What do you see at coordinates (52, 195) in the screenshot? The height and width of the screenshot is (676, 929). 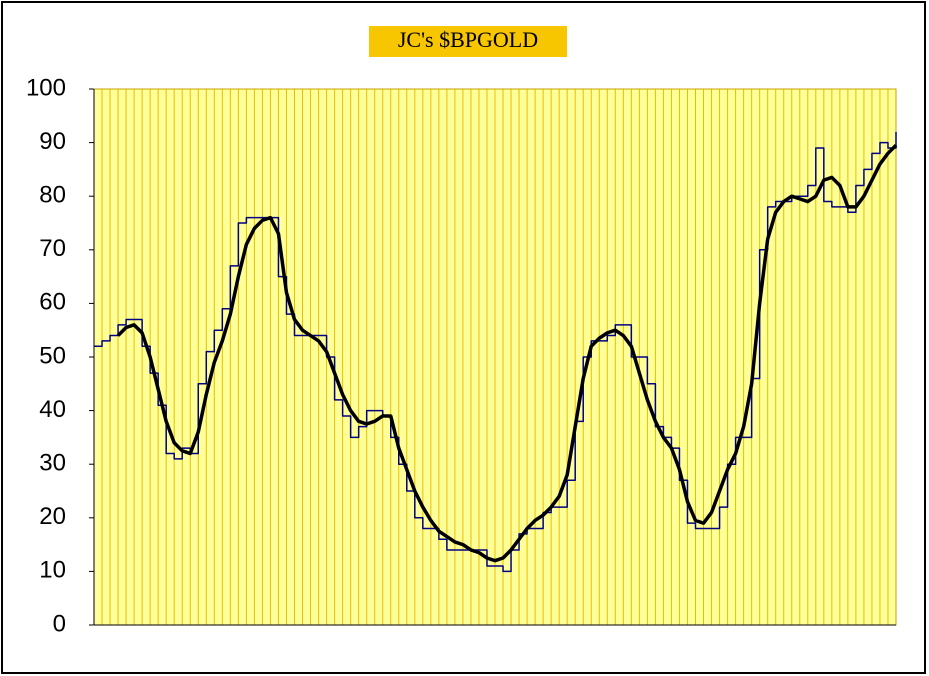 I see `y-tick-label: 80` at bounding box center [52, 195].